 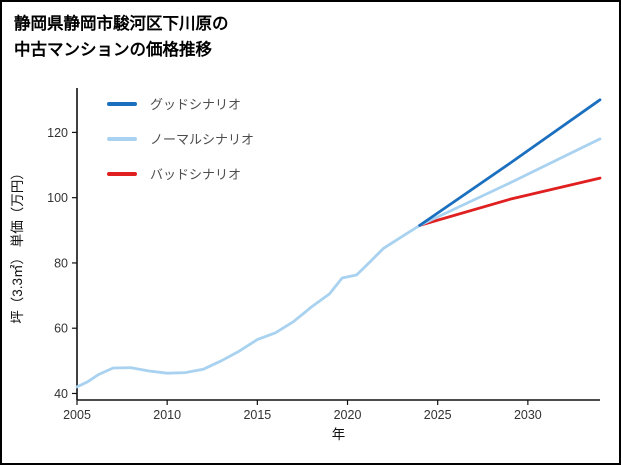 I want to click on series-good-line, so click(x=510, y=162).